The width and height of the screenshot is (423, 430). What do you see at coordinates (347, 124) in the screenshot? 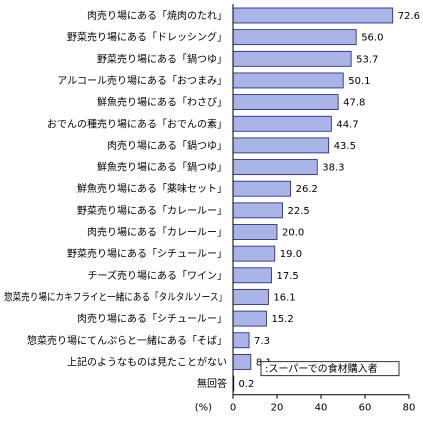
I see `value-label: 44.7` at bounding box center [347, 124].